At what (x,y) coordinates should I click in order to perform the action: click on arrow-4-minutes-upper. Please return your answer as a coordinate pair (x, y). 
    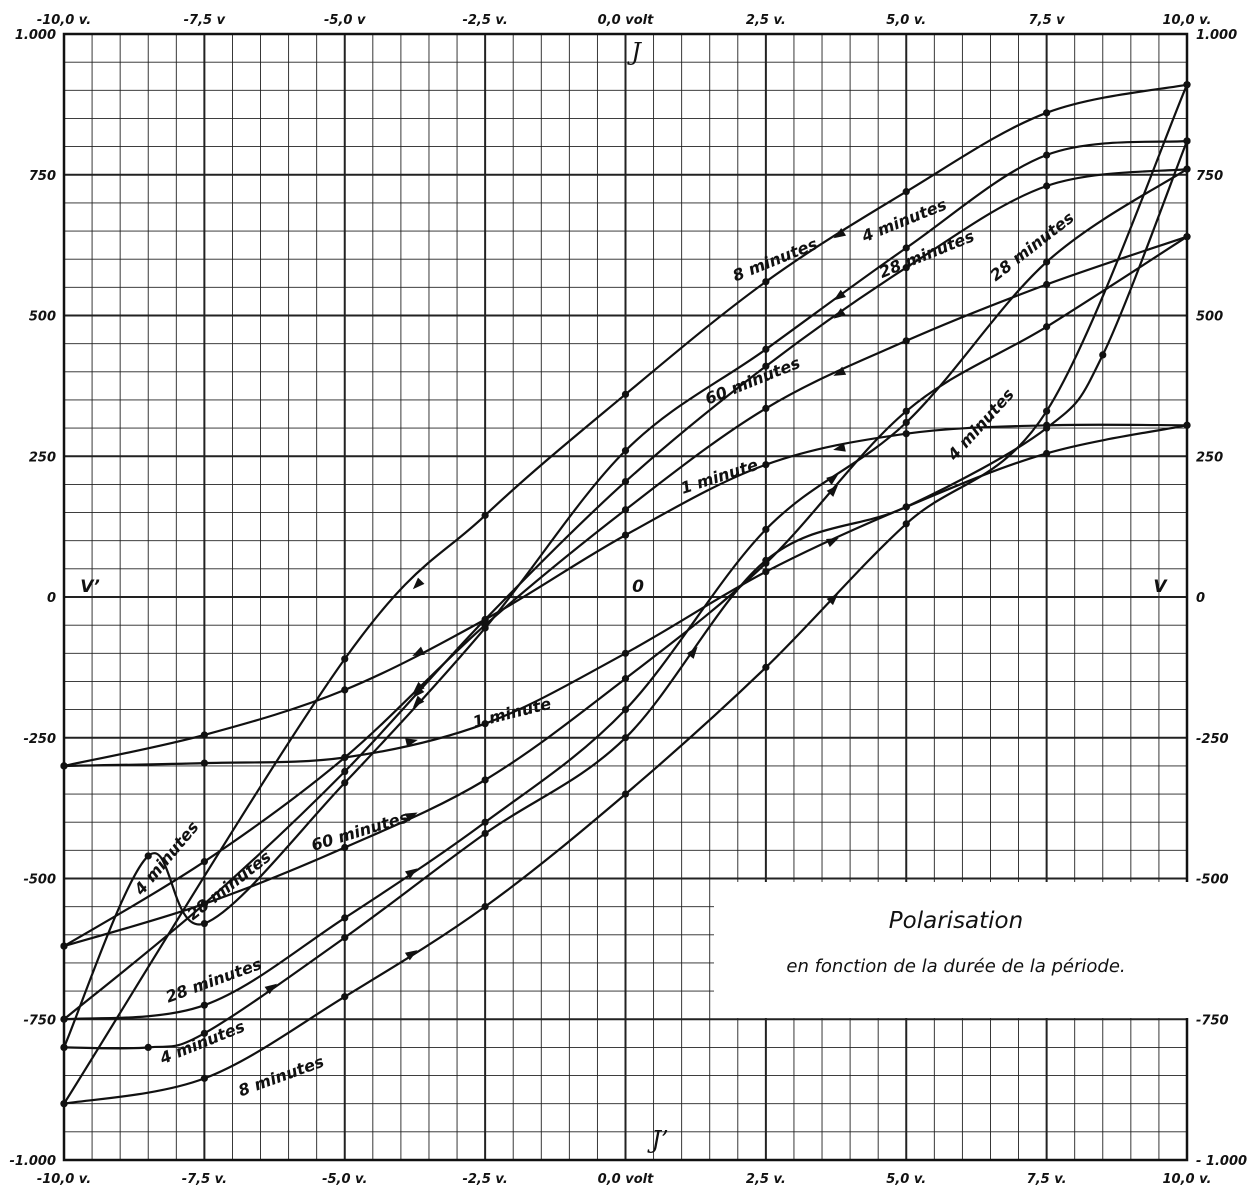
    Looking at the image, I should click on (839, 295).